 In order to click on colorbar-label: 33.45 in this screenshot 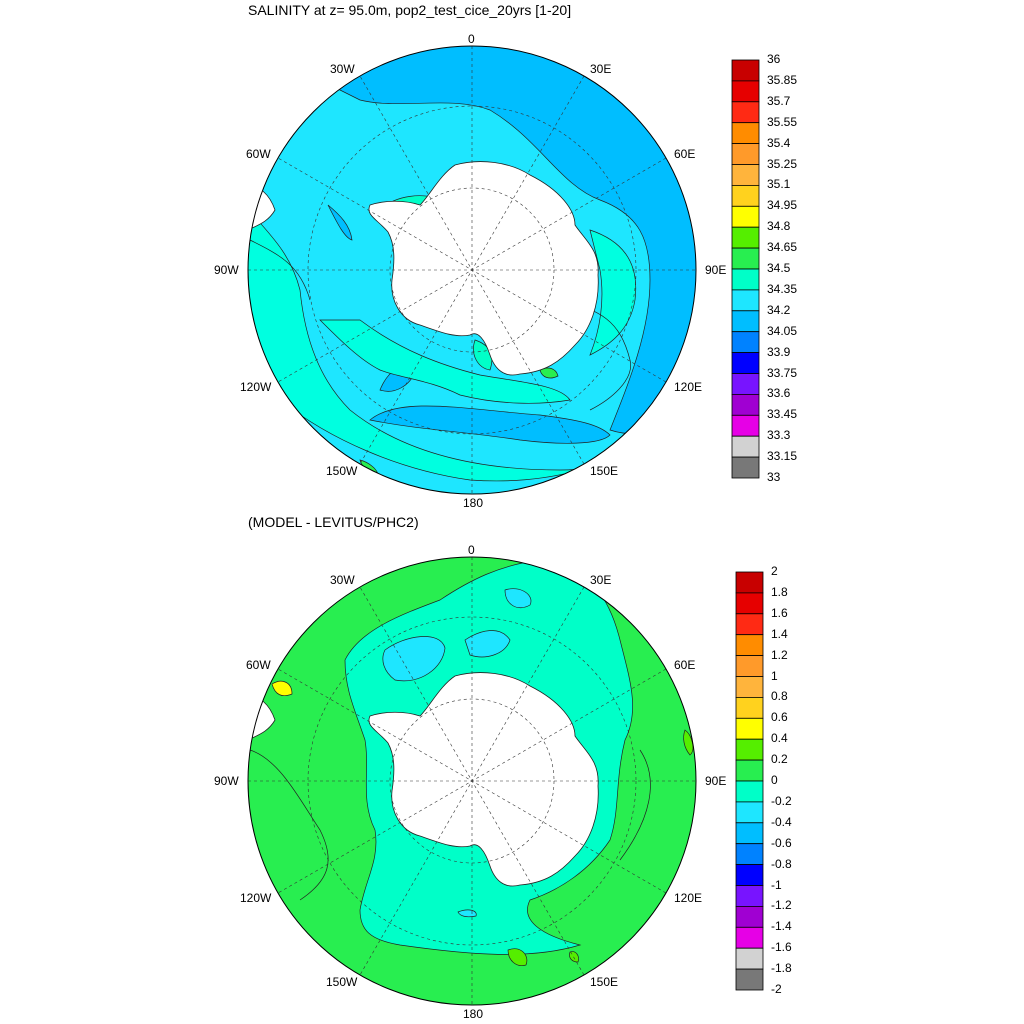, I will do `click(782, 414)`.